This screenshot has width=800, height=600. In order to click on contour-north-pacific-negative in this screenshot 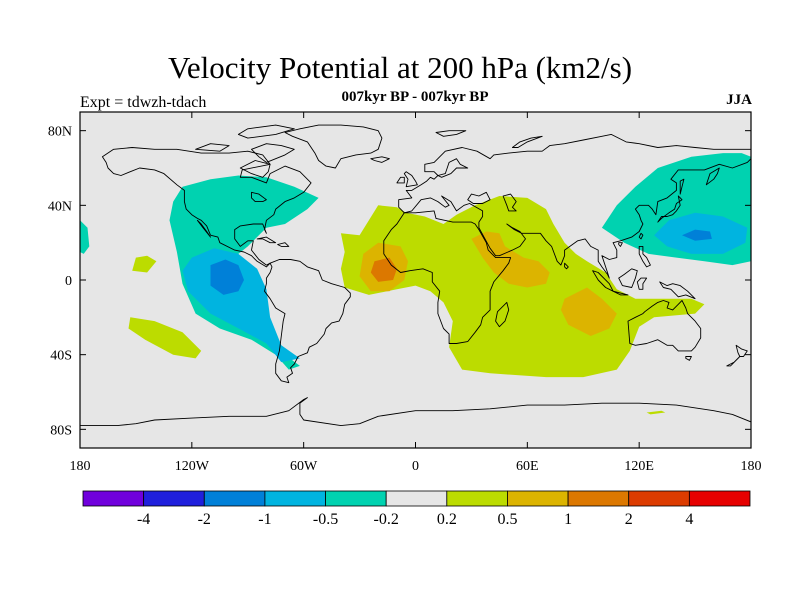, I will do `click(244, 272)`.